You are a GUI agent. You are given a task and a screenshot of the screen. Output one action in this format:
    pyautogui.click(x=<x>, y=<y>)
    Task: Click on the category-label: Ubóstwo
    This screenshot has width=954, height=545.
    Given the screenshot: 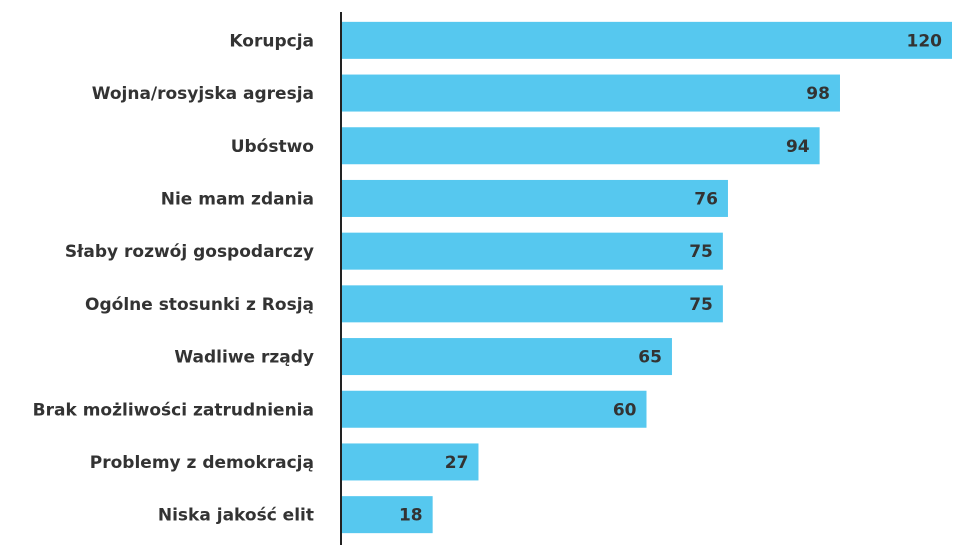 What is the action you would take?
    pyautogui.click(x=272, y=147)
    